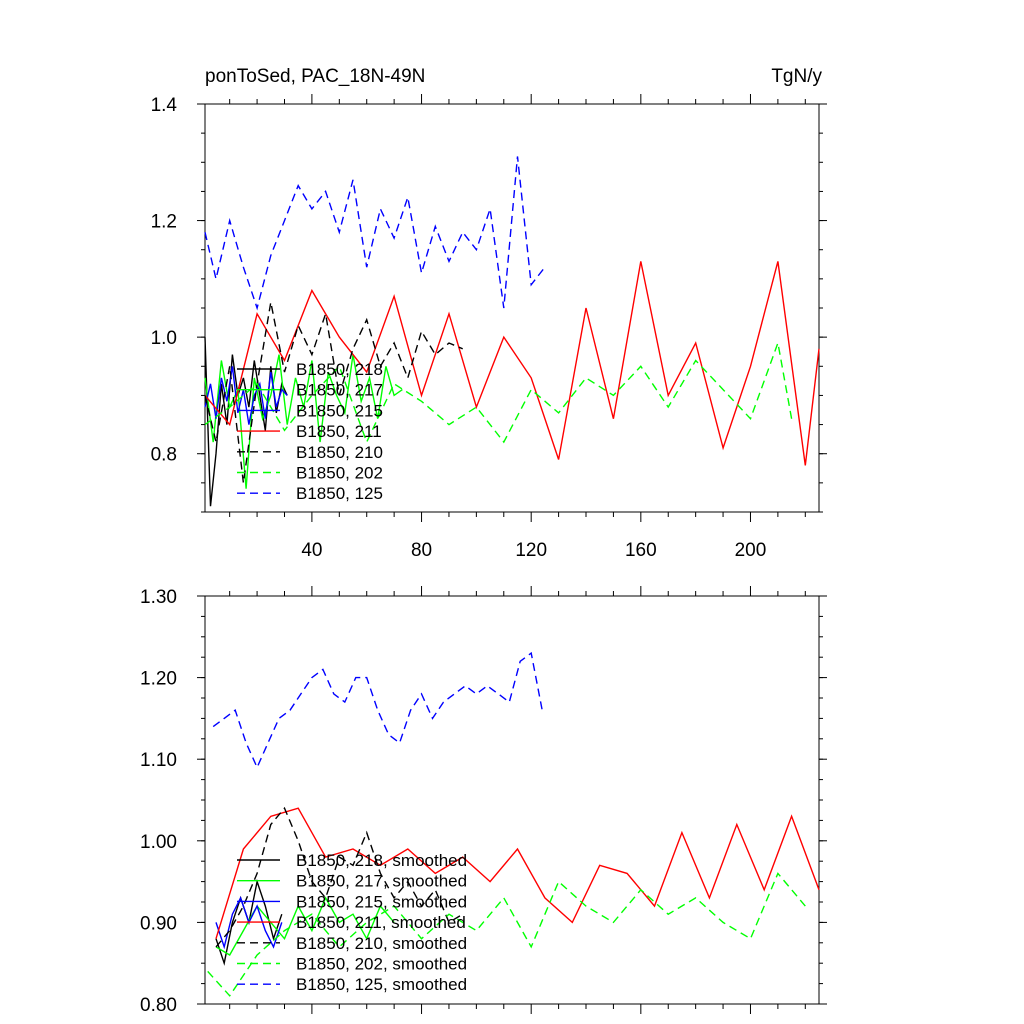  Describe the element at coordinates (381, 964) in the screenshot. I see `legend-label-5: B1850, 202, smoothed` at that location.